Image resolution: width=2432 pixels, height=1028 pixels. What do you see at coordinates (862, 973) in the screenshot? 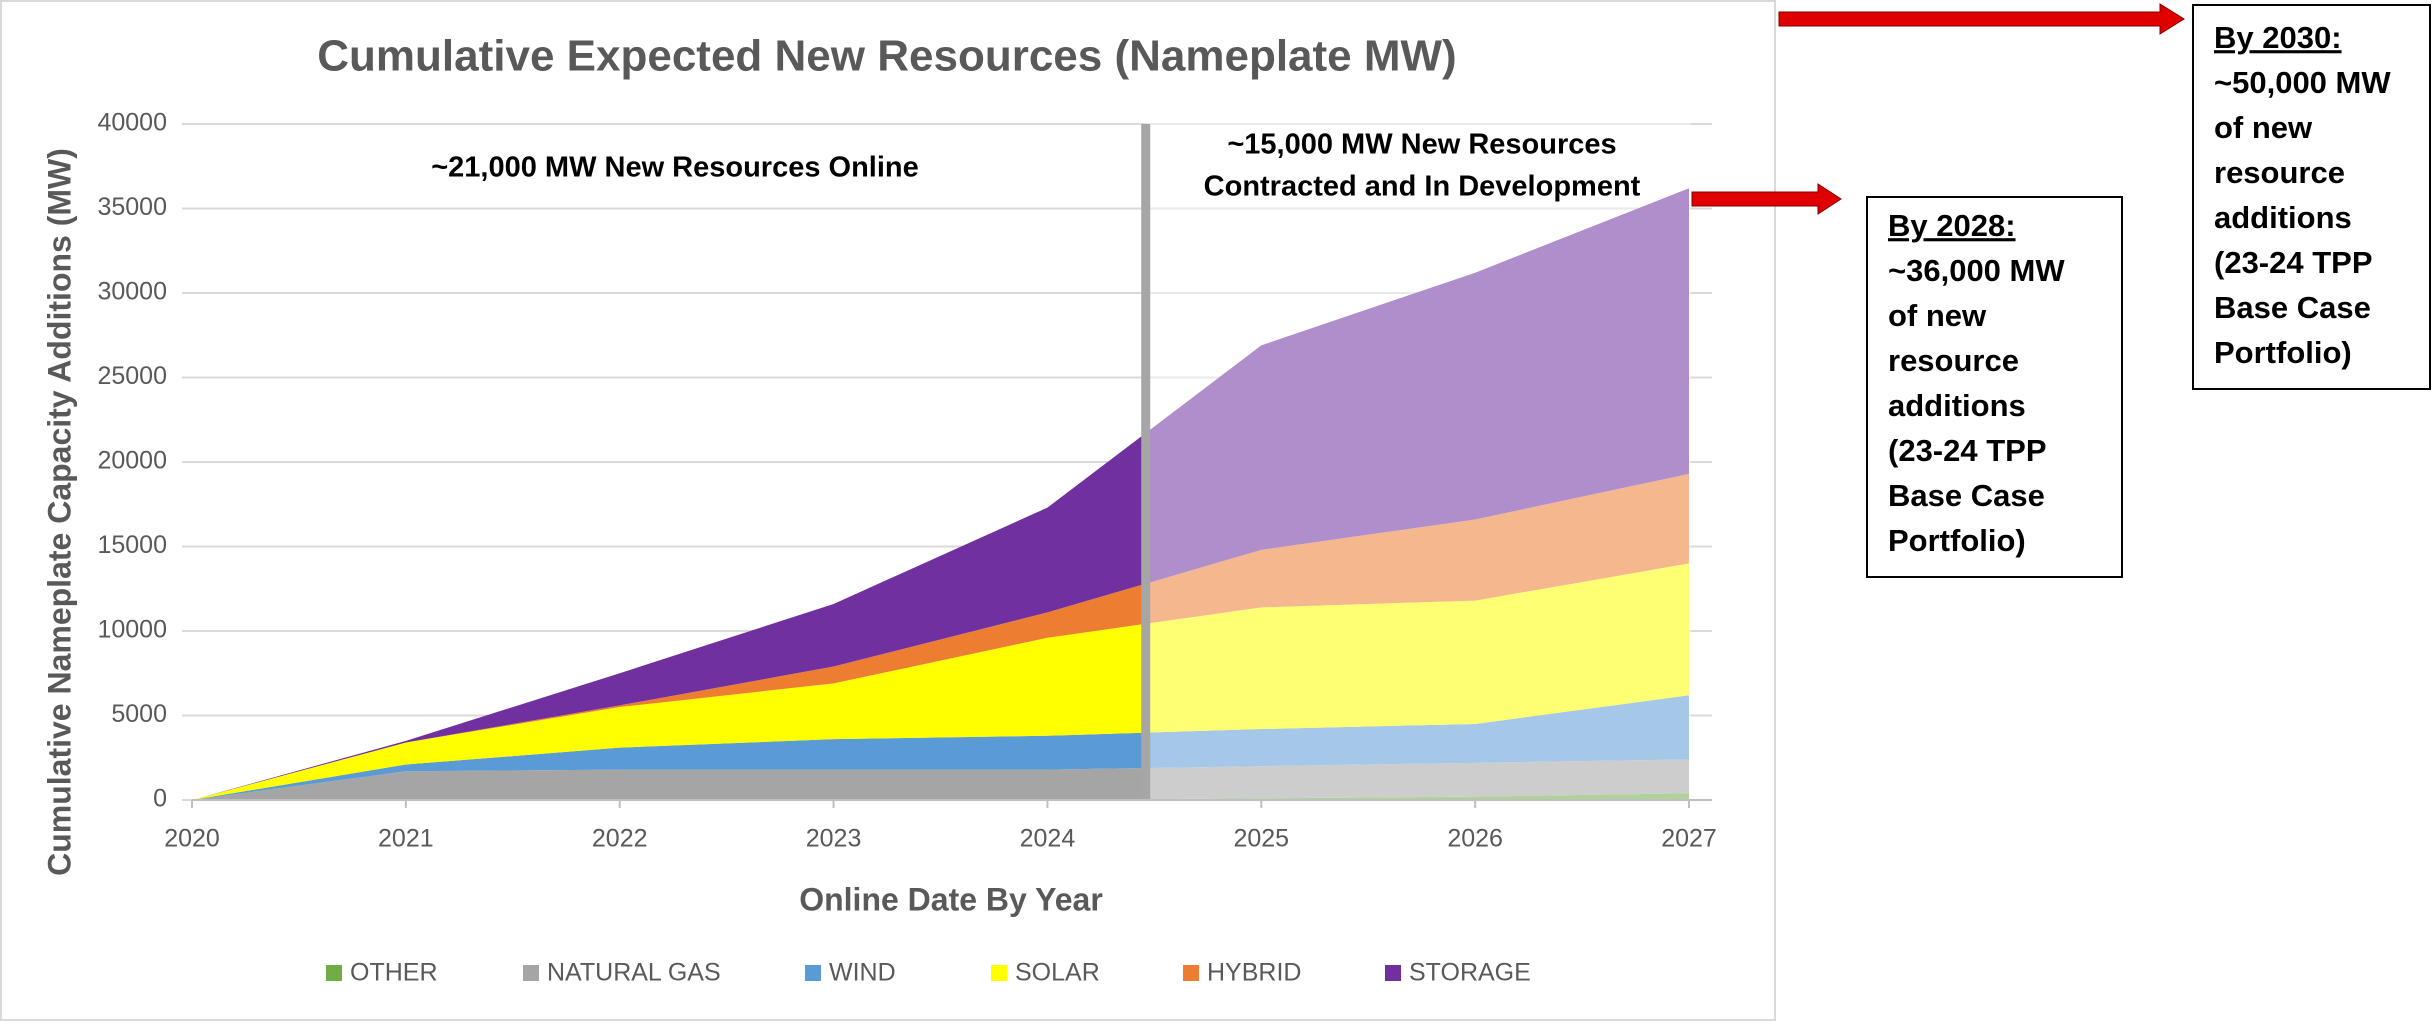
I see `legend-label: WIND` at bounding box center [862, 973].